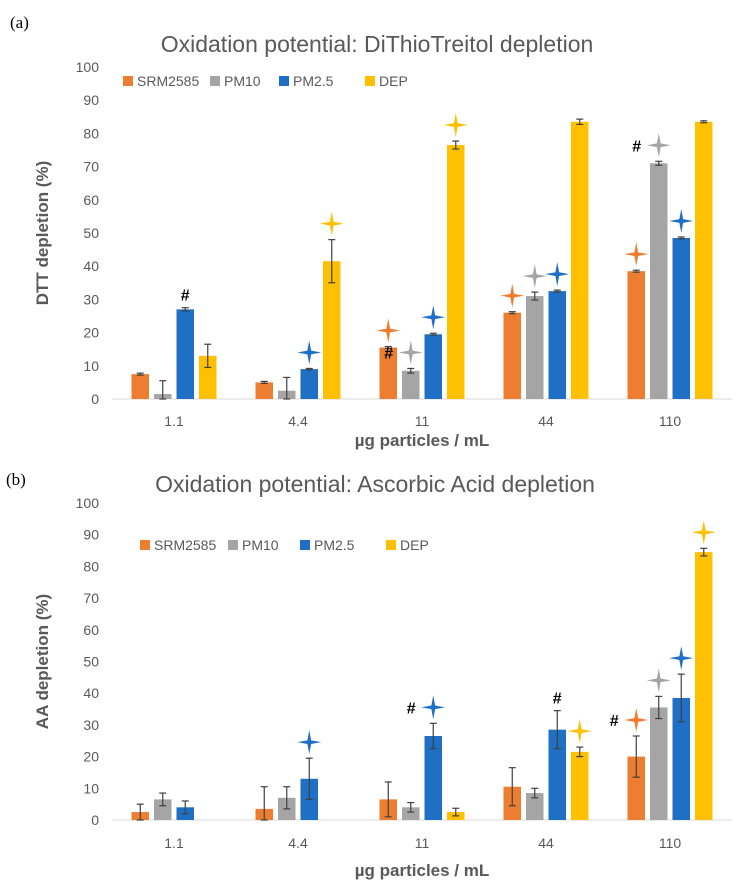 The width and height of the screenshot is (742, 886). I want to click on bar-pm25-1.1, so click(185, 354).